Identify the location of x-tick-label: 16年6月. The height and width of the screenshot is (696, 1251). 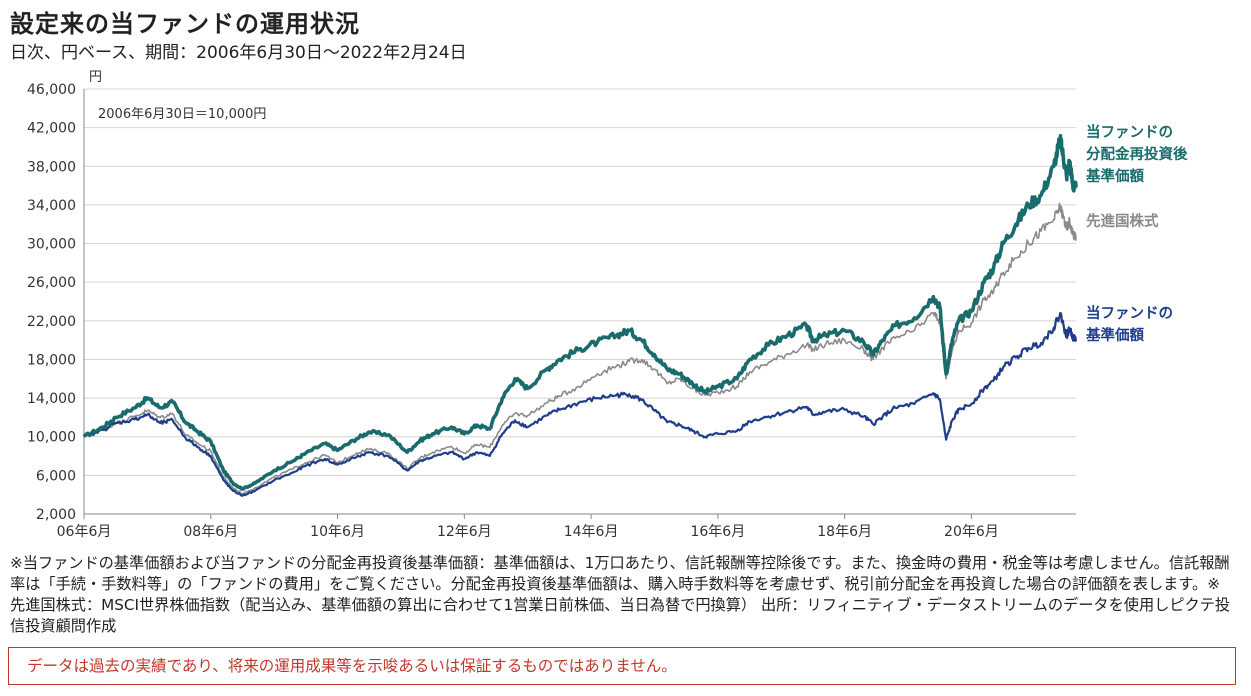
(717, 532).